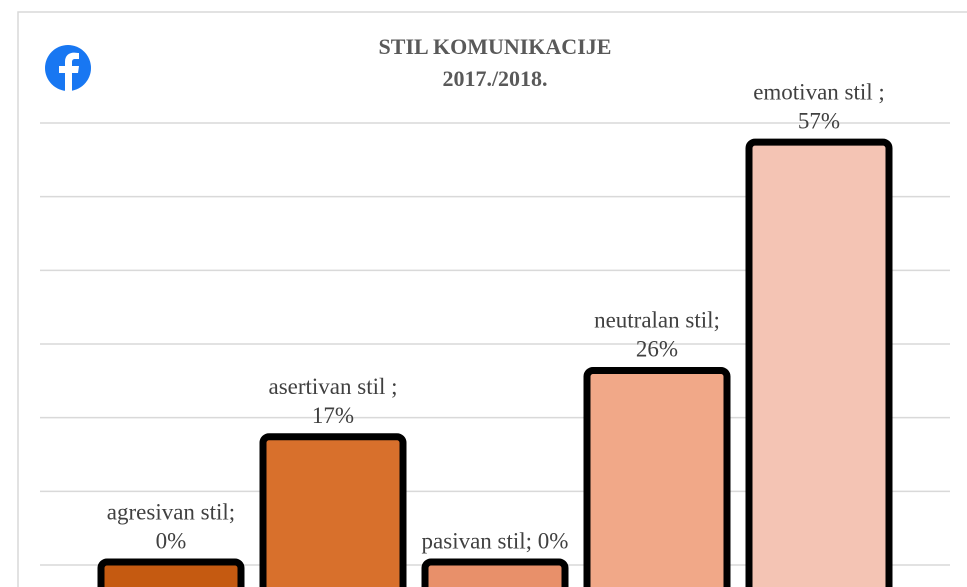  Describe the element at coordinates (657, 320) in the screenshot. I see `data-label: neutralan stil;` at that location.